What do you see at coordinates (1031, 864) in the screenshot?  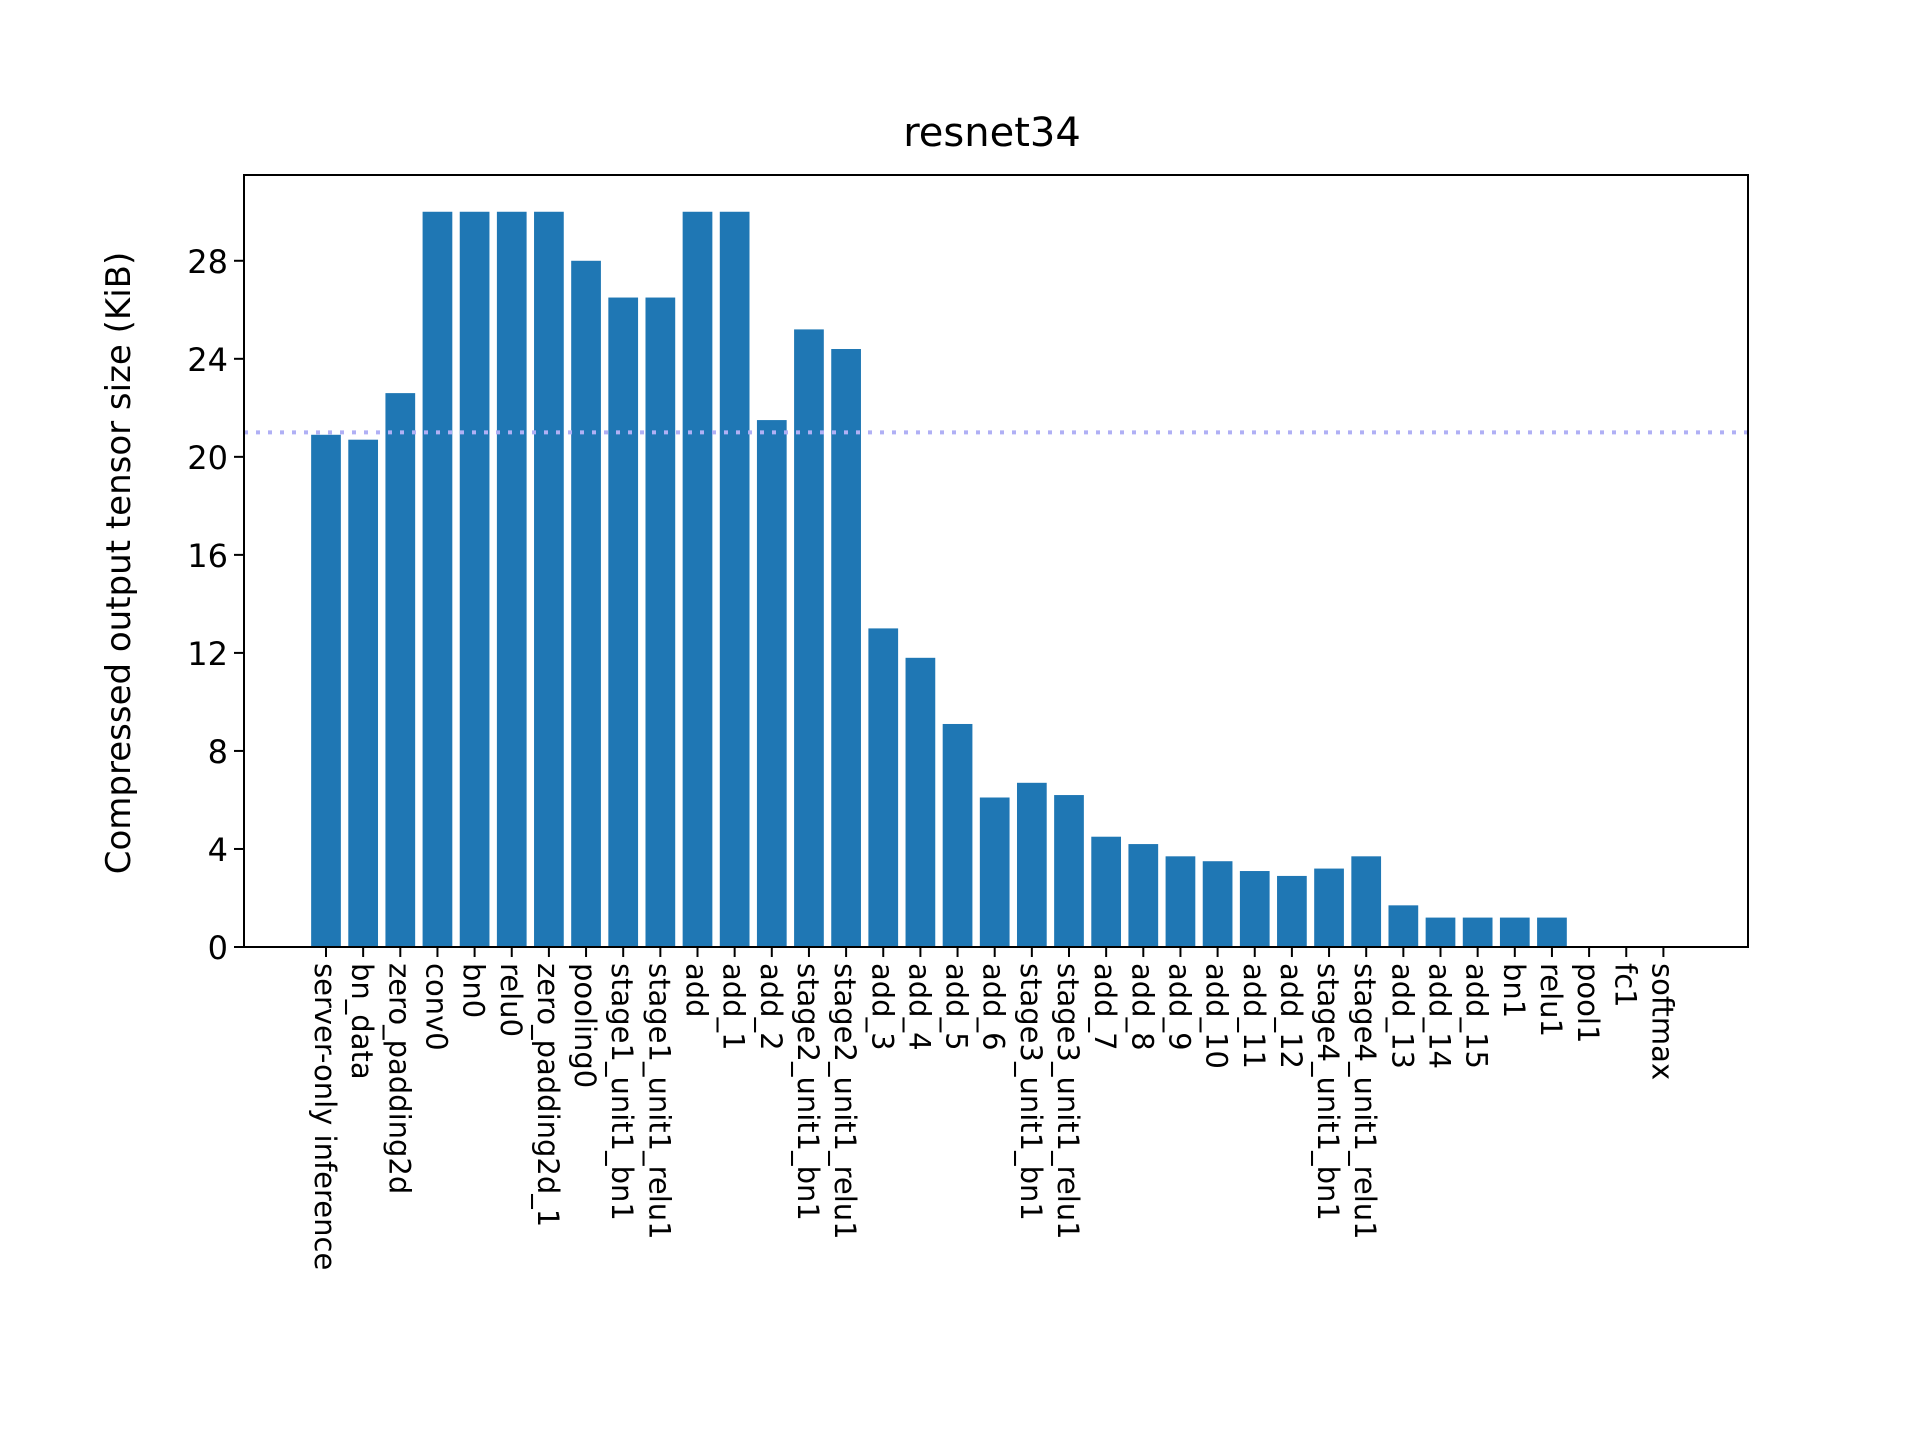 I see `bar-stage3_unit1_bn1` at bounding box center [1031, 864].